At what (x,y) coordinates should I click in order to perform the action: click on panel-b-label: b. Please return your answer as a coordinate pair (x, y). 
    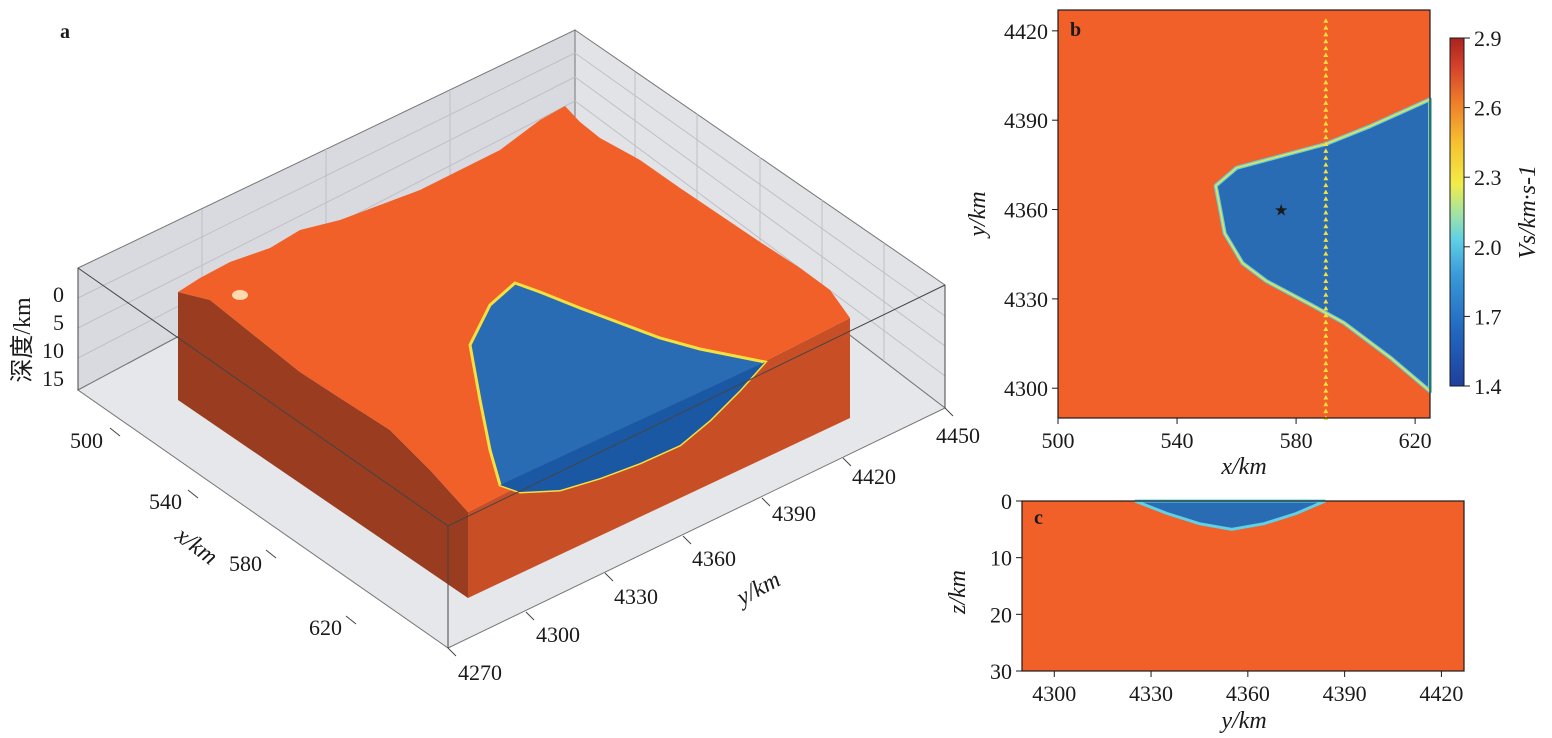
    Looking at the image, I should click on (1075, 30).